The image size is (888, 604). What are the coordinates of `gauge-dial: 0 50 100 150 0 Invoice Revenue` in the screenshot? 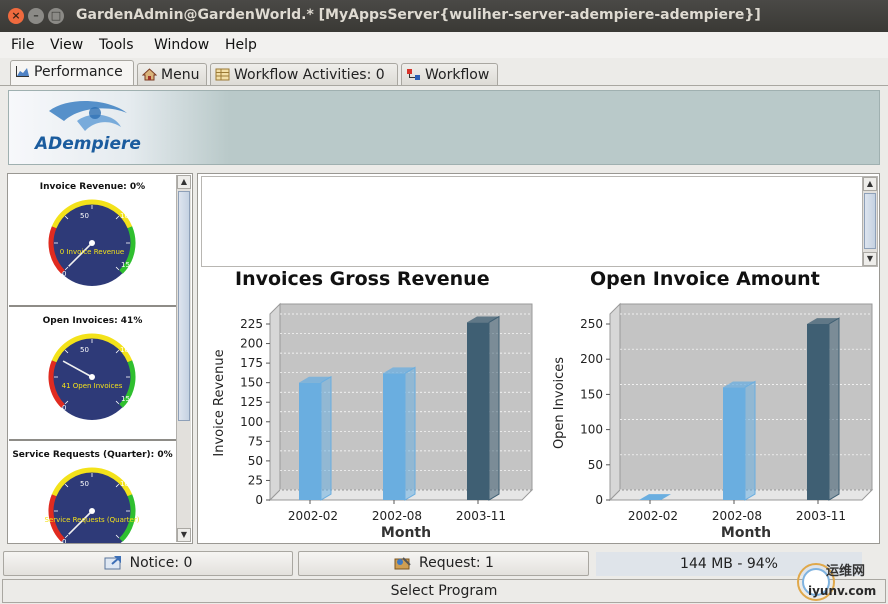 It's located at (92, 242).